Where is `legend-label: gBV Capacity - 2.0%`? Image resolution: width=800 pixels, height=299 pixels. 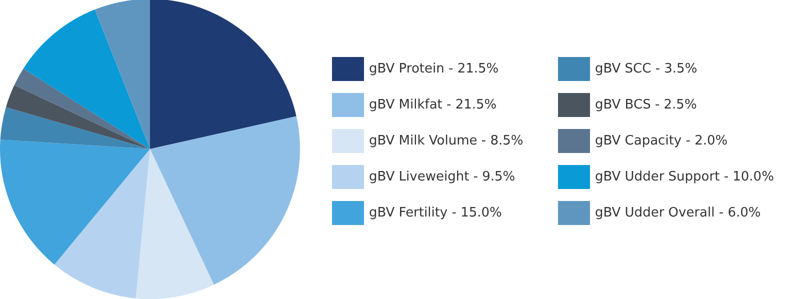
legend-label: gBV Capacity - 2.0% is located at coordinates (661, 141).